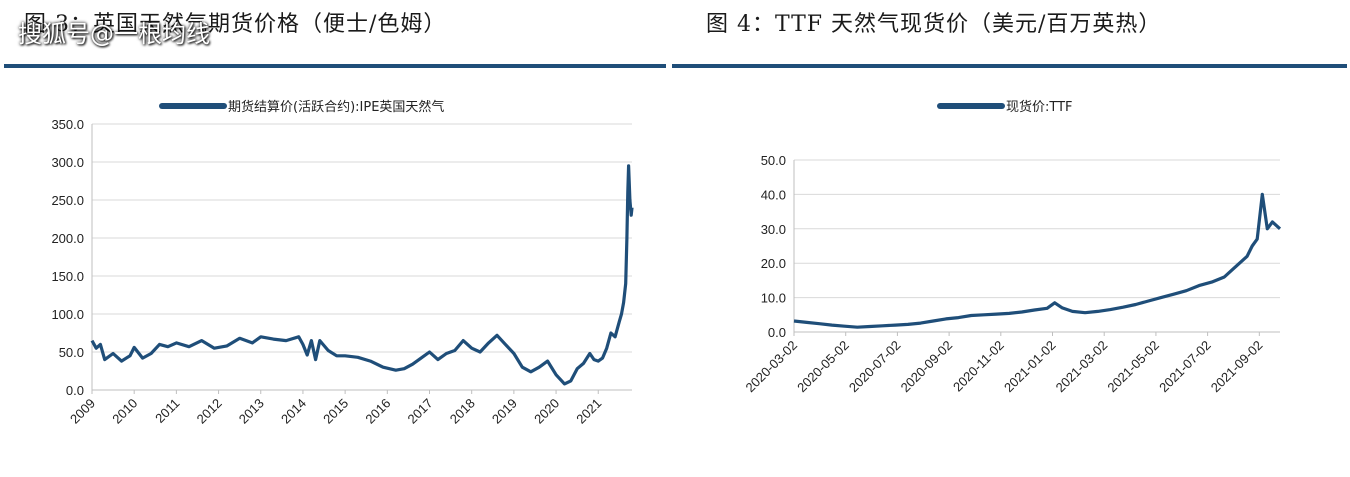  Describe the element at coordinates (335, 411) in the screenshot. I see `x-tick-label: 2015` at that location.